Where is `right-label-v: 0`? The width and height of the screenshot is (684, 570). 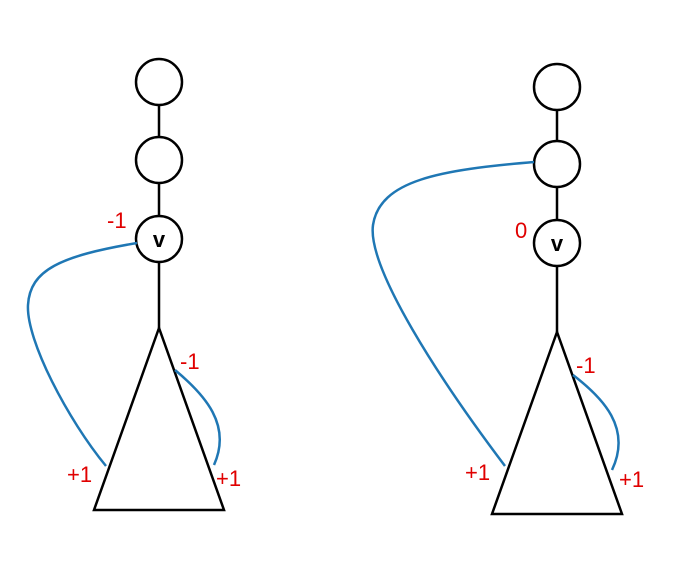 right-label-v: 0 is located at coordinates (521, 230).